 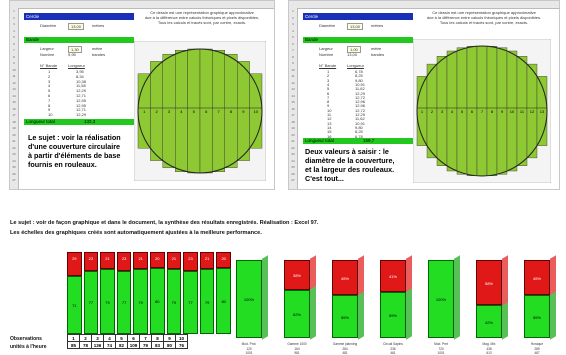 I want to click on row-number: 15, so click(x=14, y=102).